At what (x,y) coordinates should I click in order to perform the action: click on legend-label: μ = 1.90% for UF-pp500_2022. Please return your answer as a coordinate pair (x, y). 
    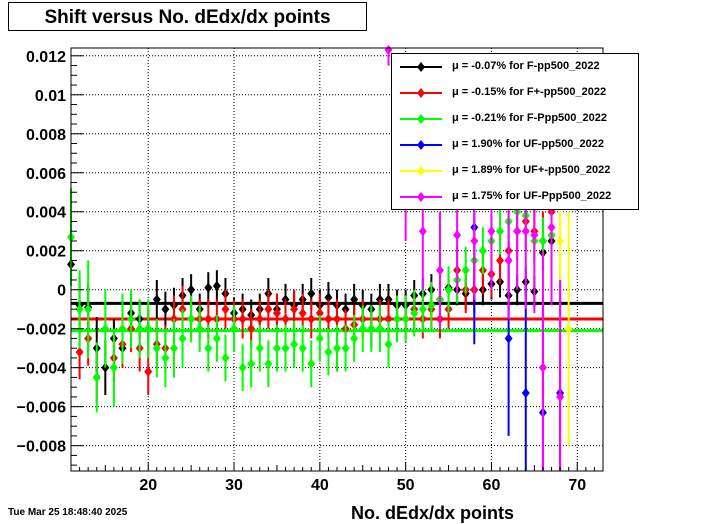
    Looking at the image, I should click on (528, 144).